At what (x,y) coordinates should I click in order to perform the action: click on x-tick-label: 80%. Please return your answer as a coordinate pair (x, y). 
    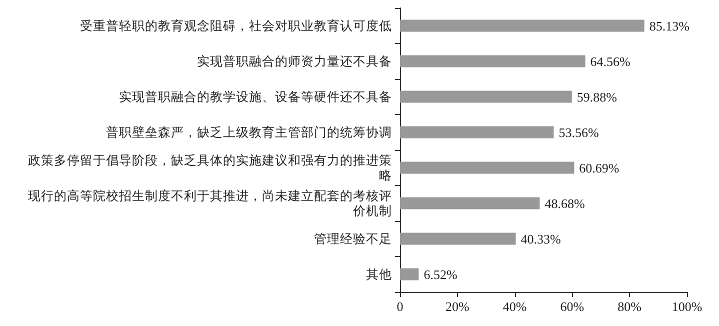
    Looking at the image, I should click on (630, 306).